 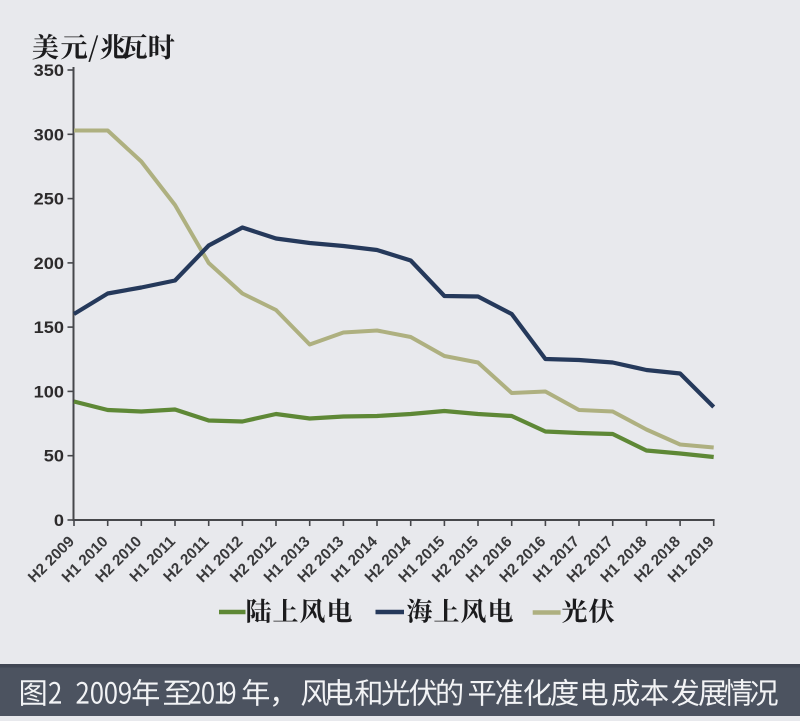 I want to click on svg-text: 250, so click(x=49, y=200).